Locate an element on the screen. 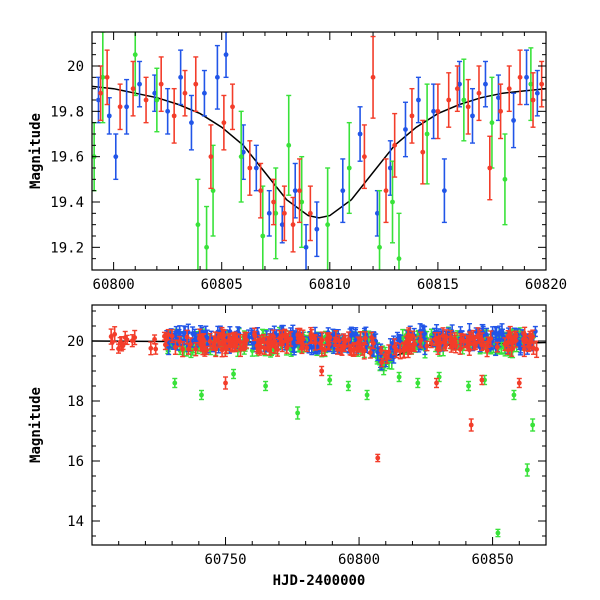  y-tick-label: 20 is located at coordinates (75, 67).